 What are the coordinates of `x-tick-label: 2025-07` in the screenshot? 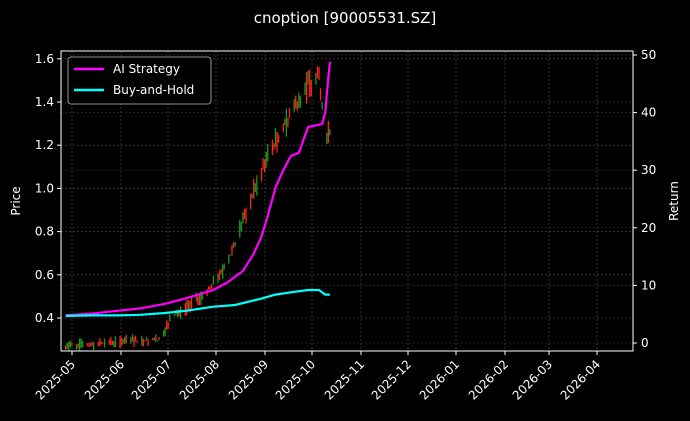 It's located at (151, 379).